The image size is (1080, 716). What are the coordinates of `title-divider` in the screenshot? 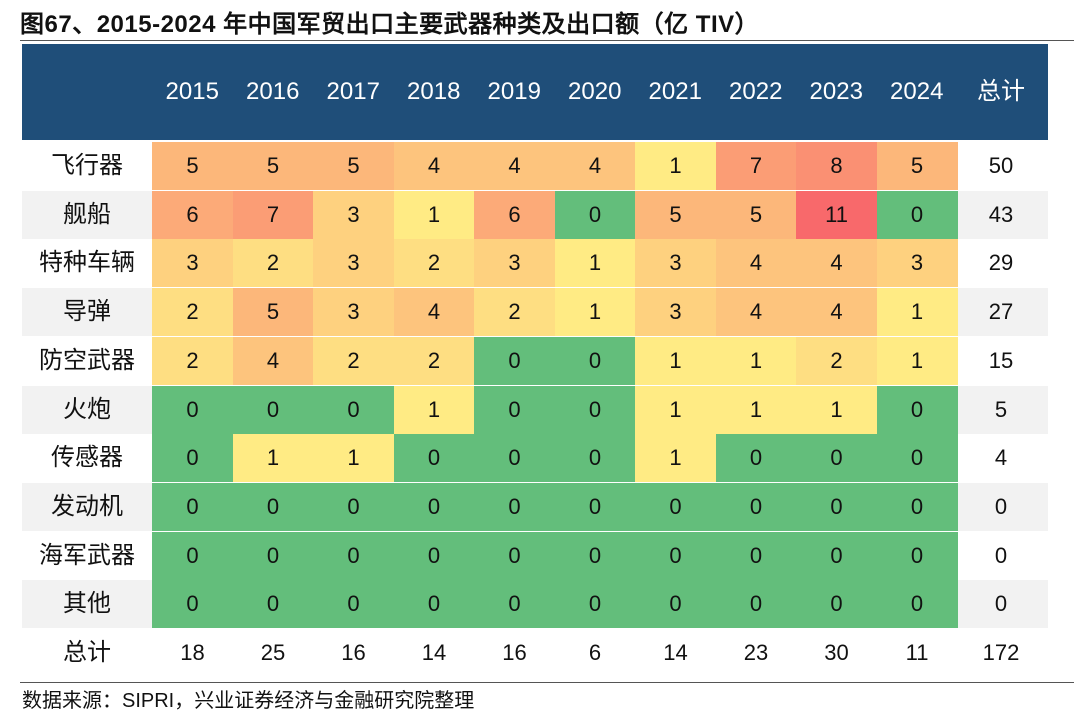 It's located at (547, 40).